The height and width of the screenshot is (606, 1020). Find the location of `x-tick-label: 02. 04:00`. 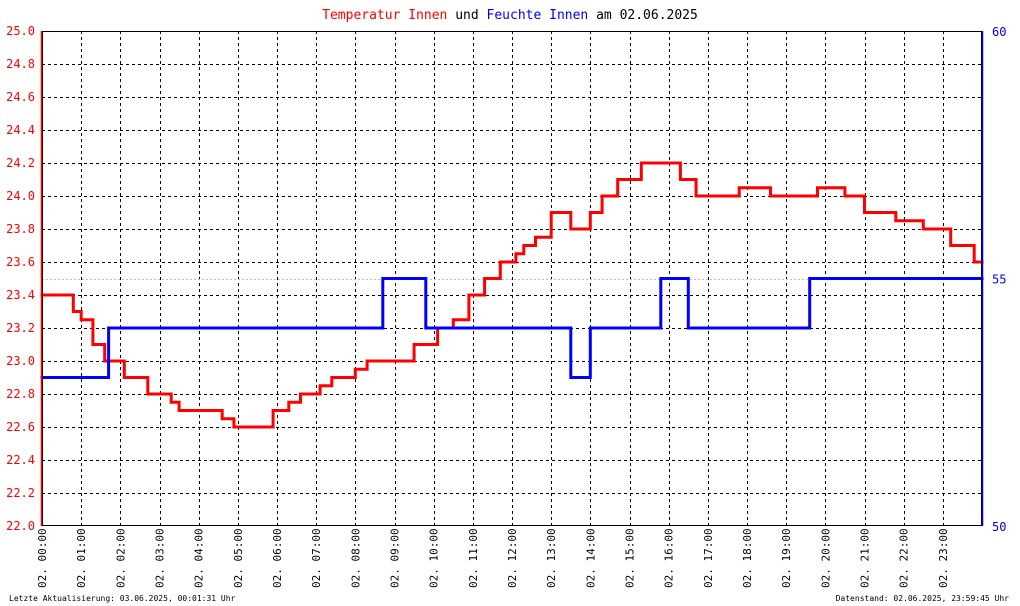

x-tick-label: 02. 04:00 is located at coordinates (199, 558).